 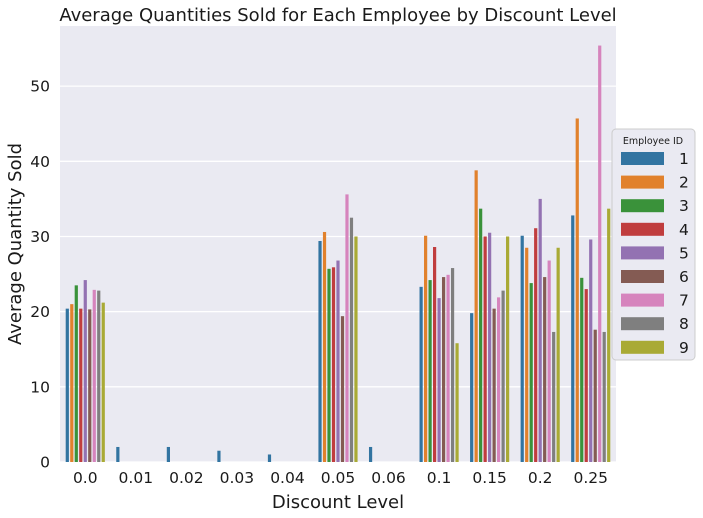 I want to click on y-tick-label: 30, so click(x=40, y=237).